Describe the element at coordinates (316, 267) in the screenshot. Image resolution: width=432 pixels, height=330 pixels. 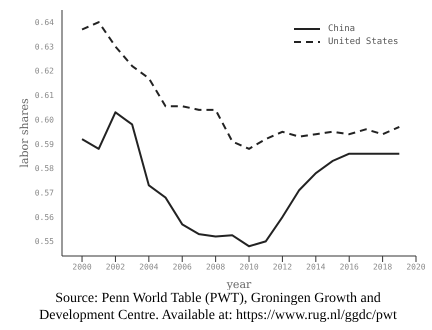
I see `x-tick-label: 2014` at that location.